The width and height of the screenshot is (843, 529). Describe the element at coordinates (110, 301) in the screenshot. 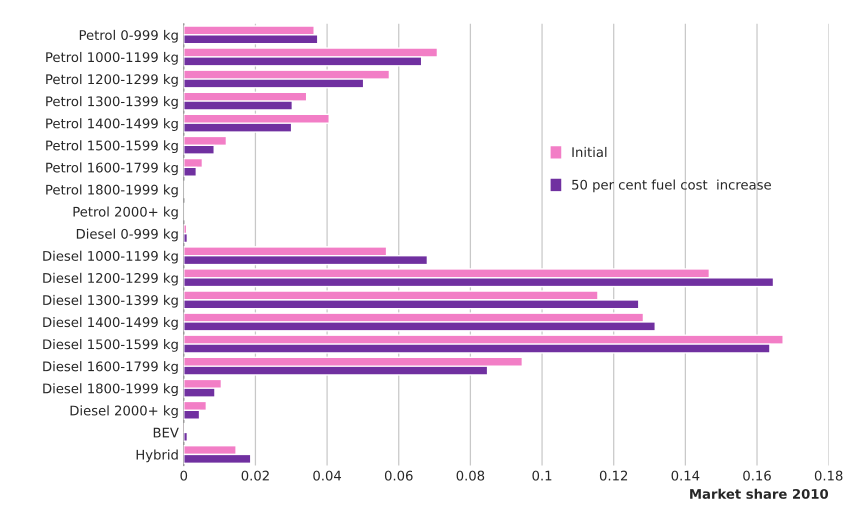

I see `y-tick-label: Diesel 1300-1399 kg` at that location.